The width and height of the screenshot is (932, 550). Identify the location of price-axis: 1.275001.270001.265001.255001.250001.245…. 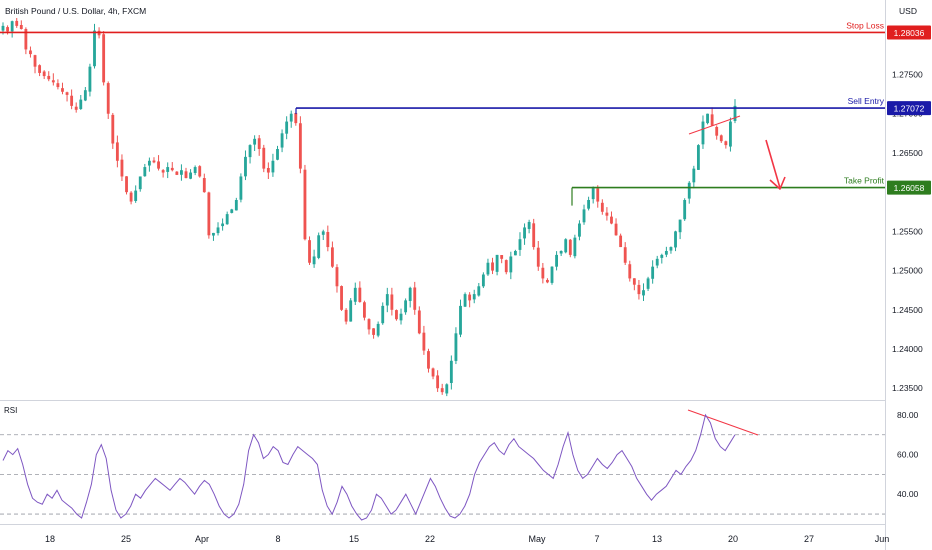
(907, 232).